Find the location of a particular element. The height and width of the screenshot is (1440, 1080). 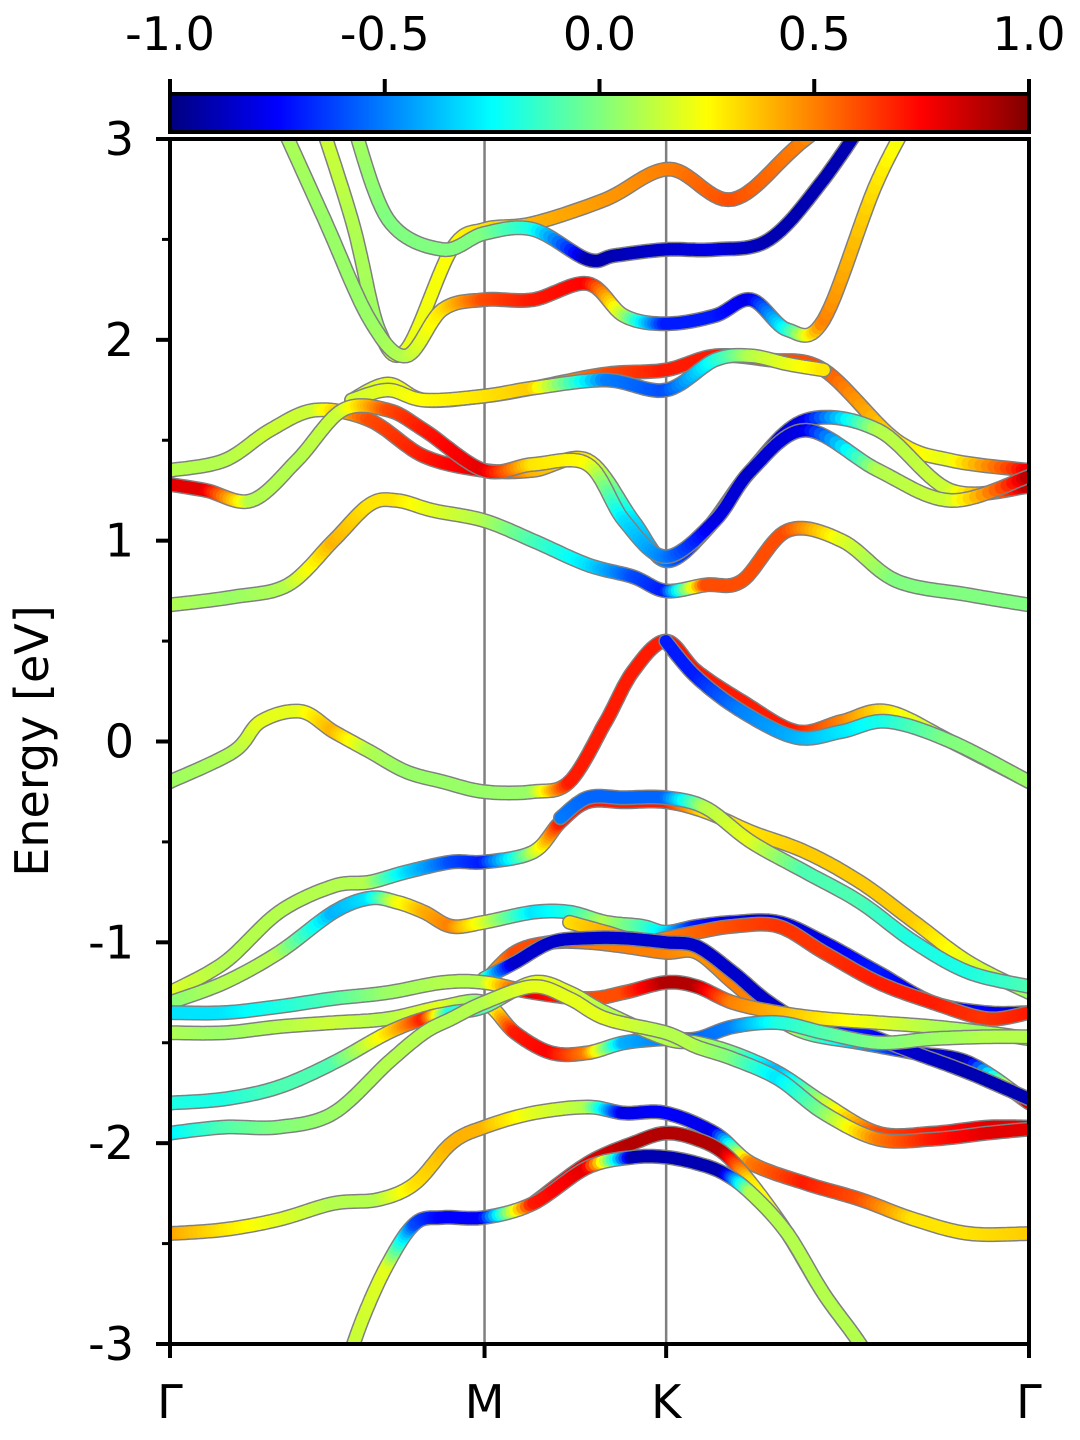

colorbar-ticks: -1.0 -0.5 0.0 0.5 1.0 is located at coordinates (595, 50).